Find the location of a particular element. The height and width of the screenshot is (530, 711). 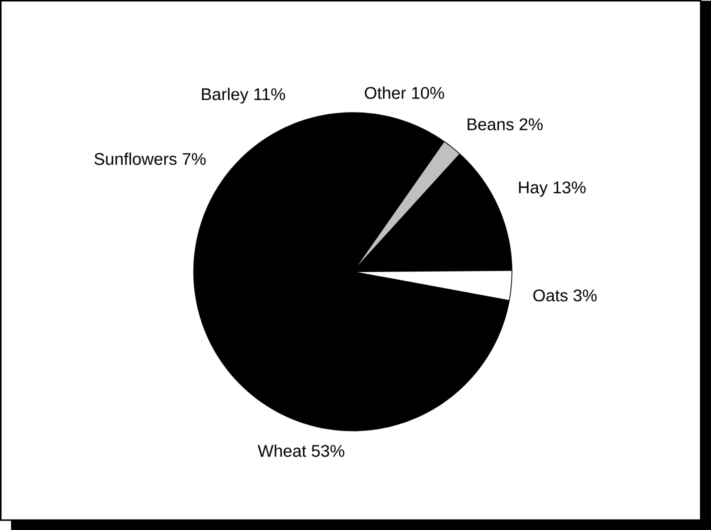

data-label: 11% is located at coordinates (270, 94).